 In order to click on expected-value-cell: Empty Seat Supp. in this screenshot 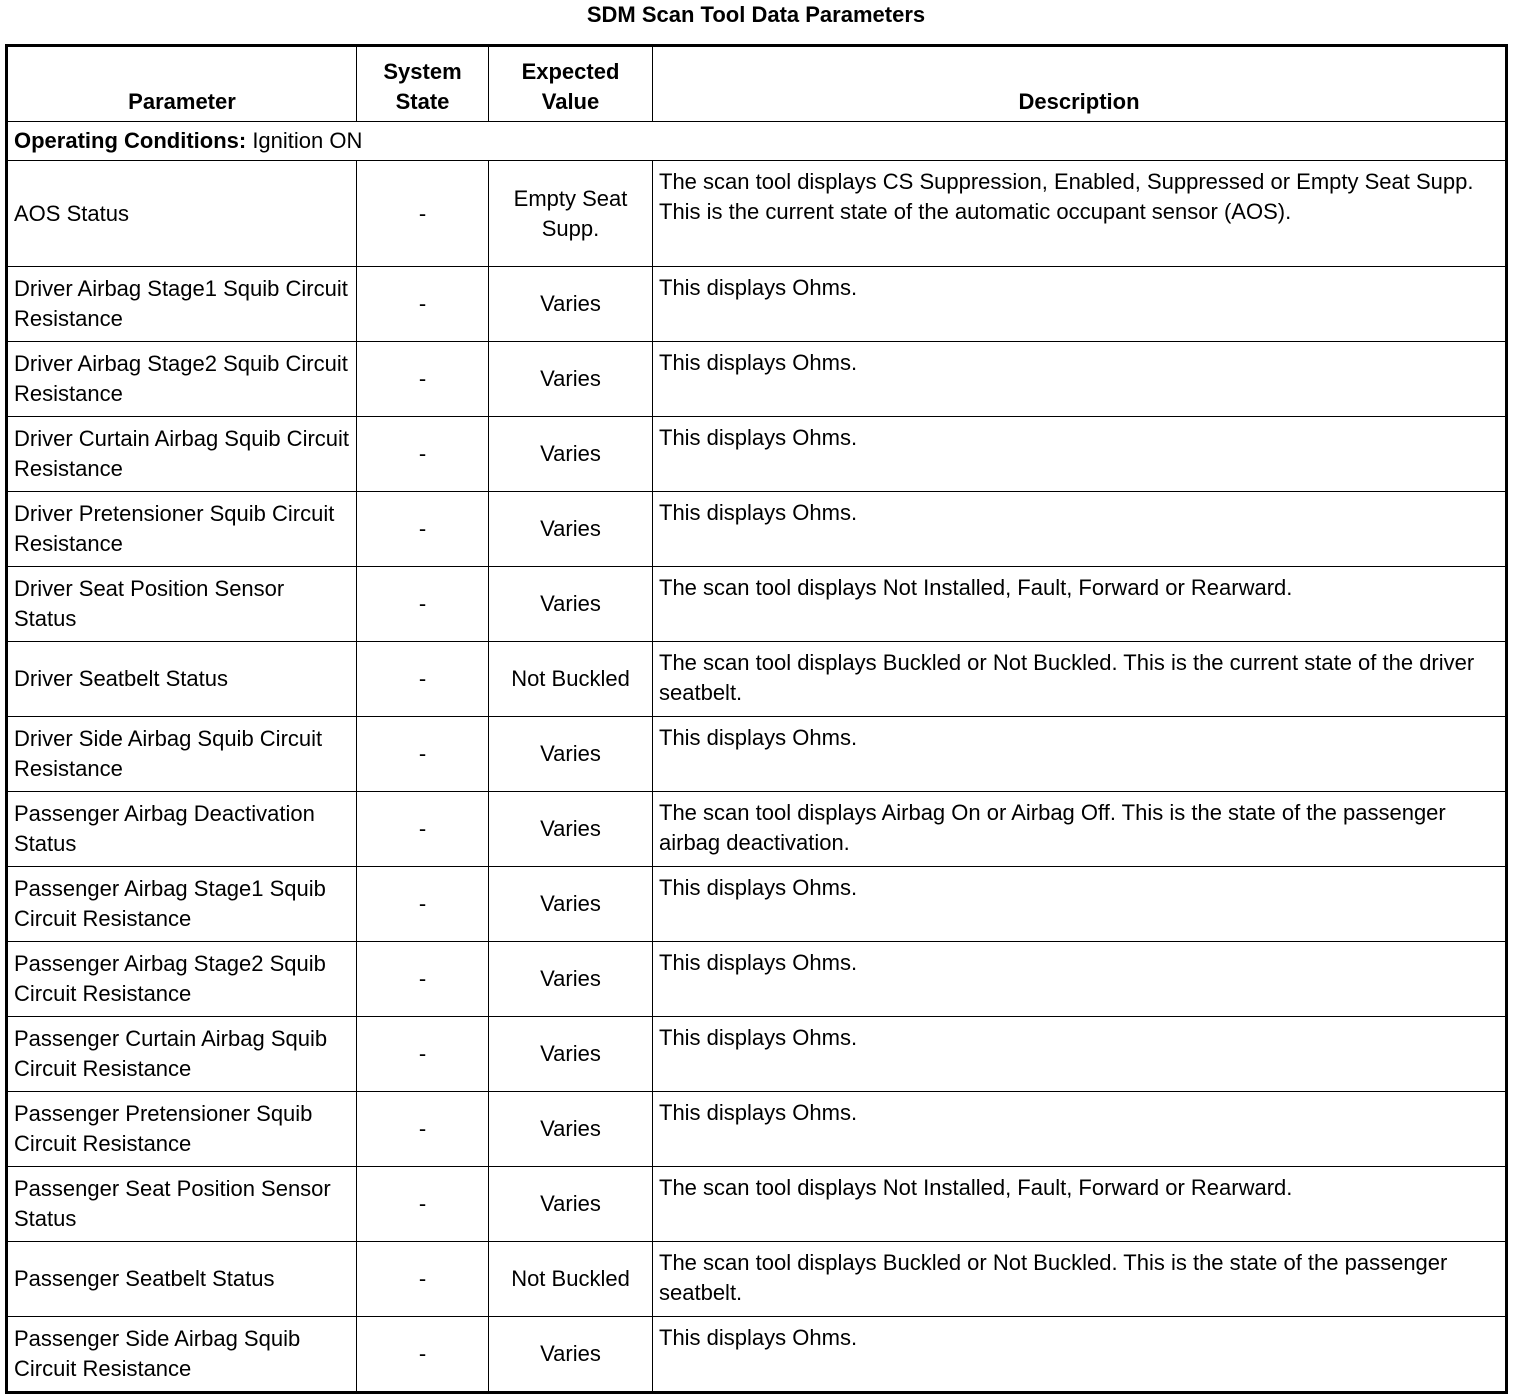, I will do `click(570, 213)`.